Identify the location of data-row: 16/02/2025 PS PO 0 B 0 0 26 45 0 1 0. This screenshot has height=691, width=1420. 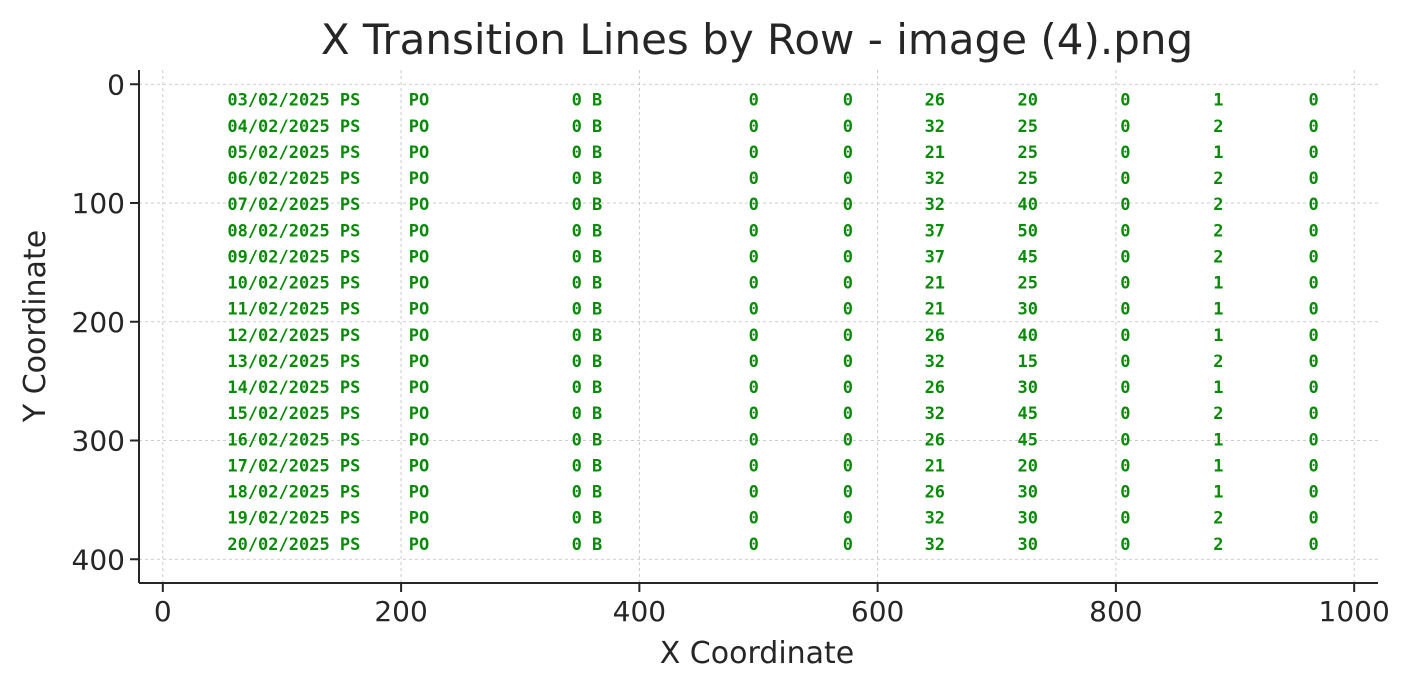
(772, 440).